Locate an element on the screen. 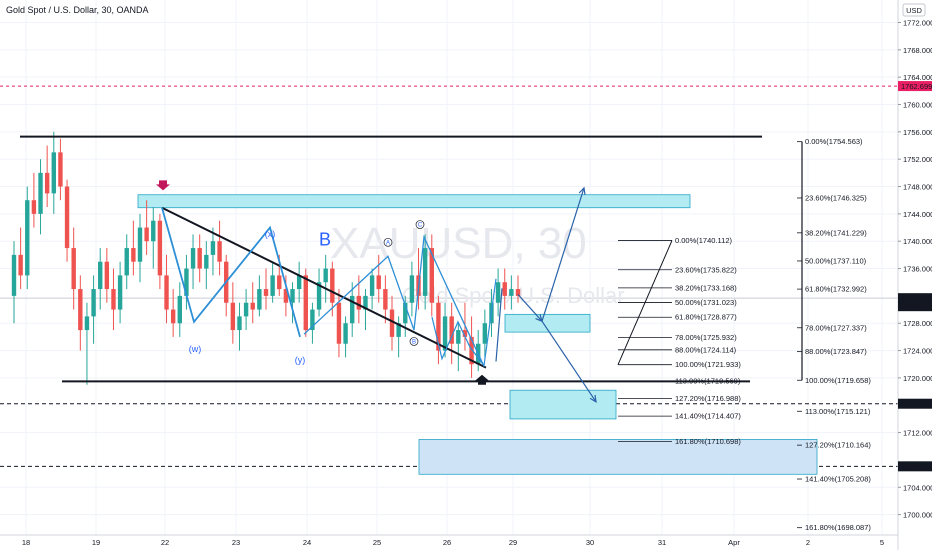 The width and height of the screenshot is (932, 550). fib-mid-label: 127.20%(1716.988) is located at coordinates (708, 398).